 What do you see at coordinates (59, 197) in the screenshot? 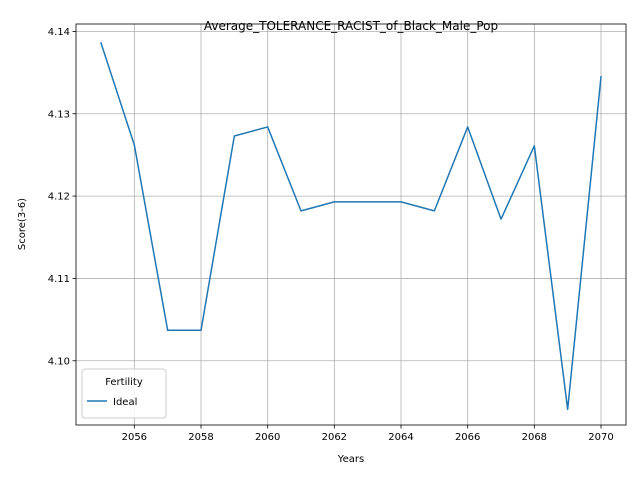
I see `y-tick-label: 4.12` at bounding box center [59, 197].